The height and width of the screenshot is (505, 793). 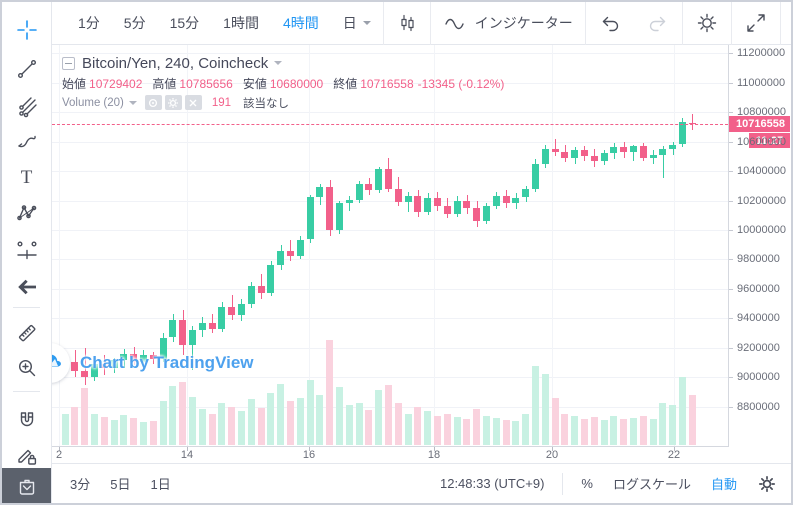 I want to click on interval-1min-button: 1分, so click(x=89, y=23).